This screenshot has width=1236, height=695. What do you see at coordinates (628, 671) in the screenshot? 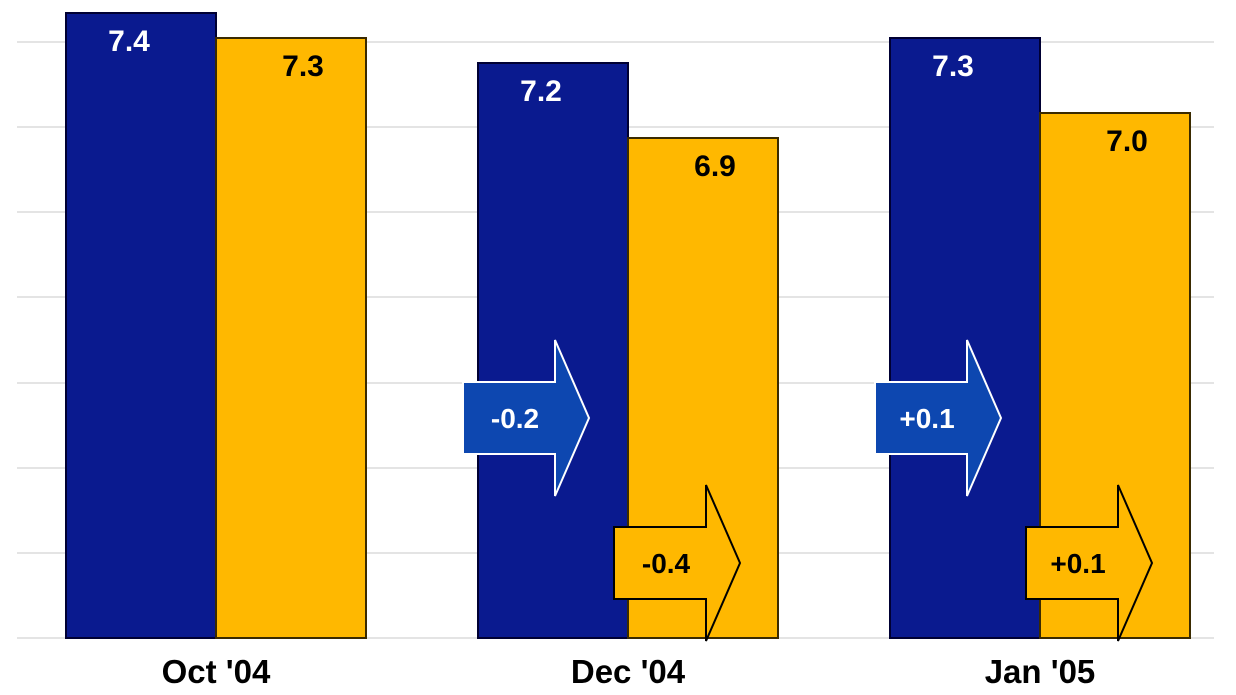
I see `category-label: Dec '04` at bounding box center [628, 671].